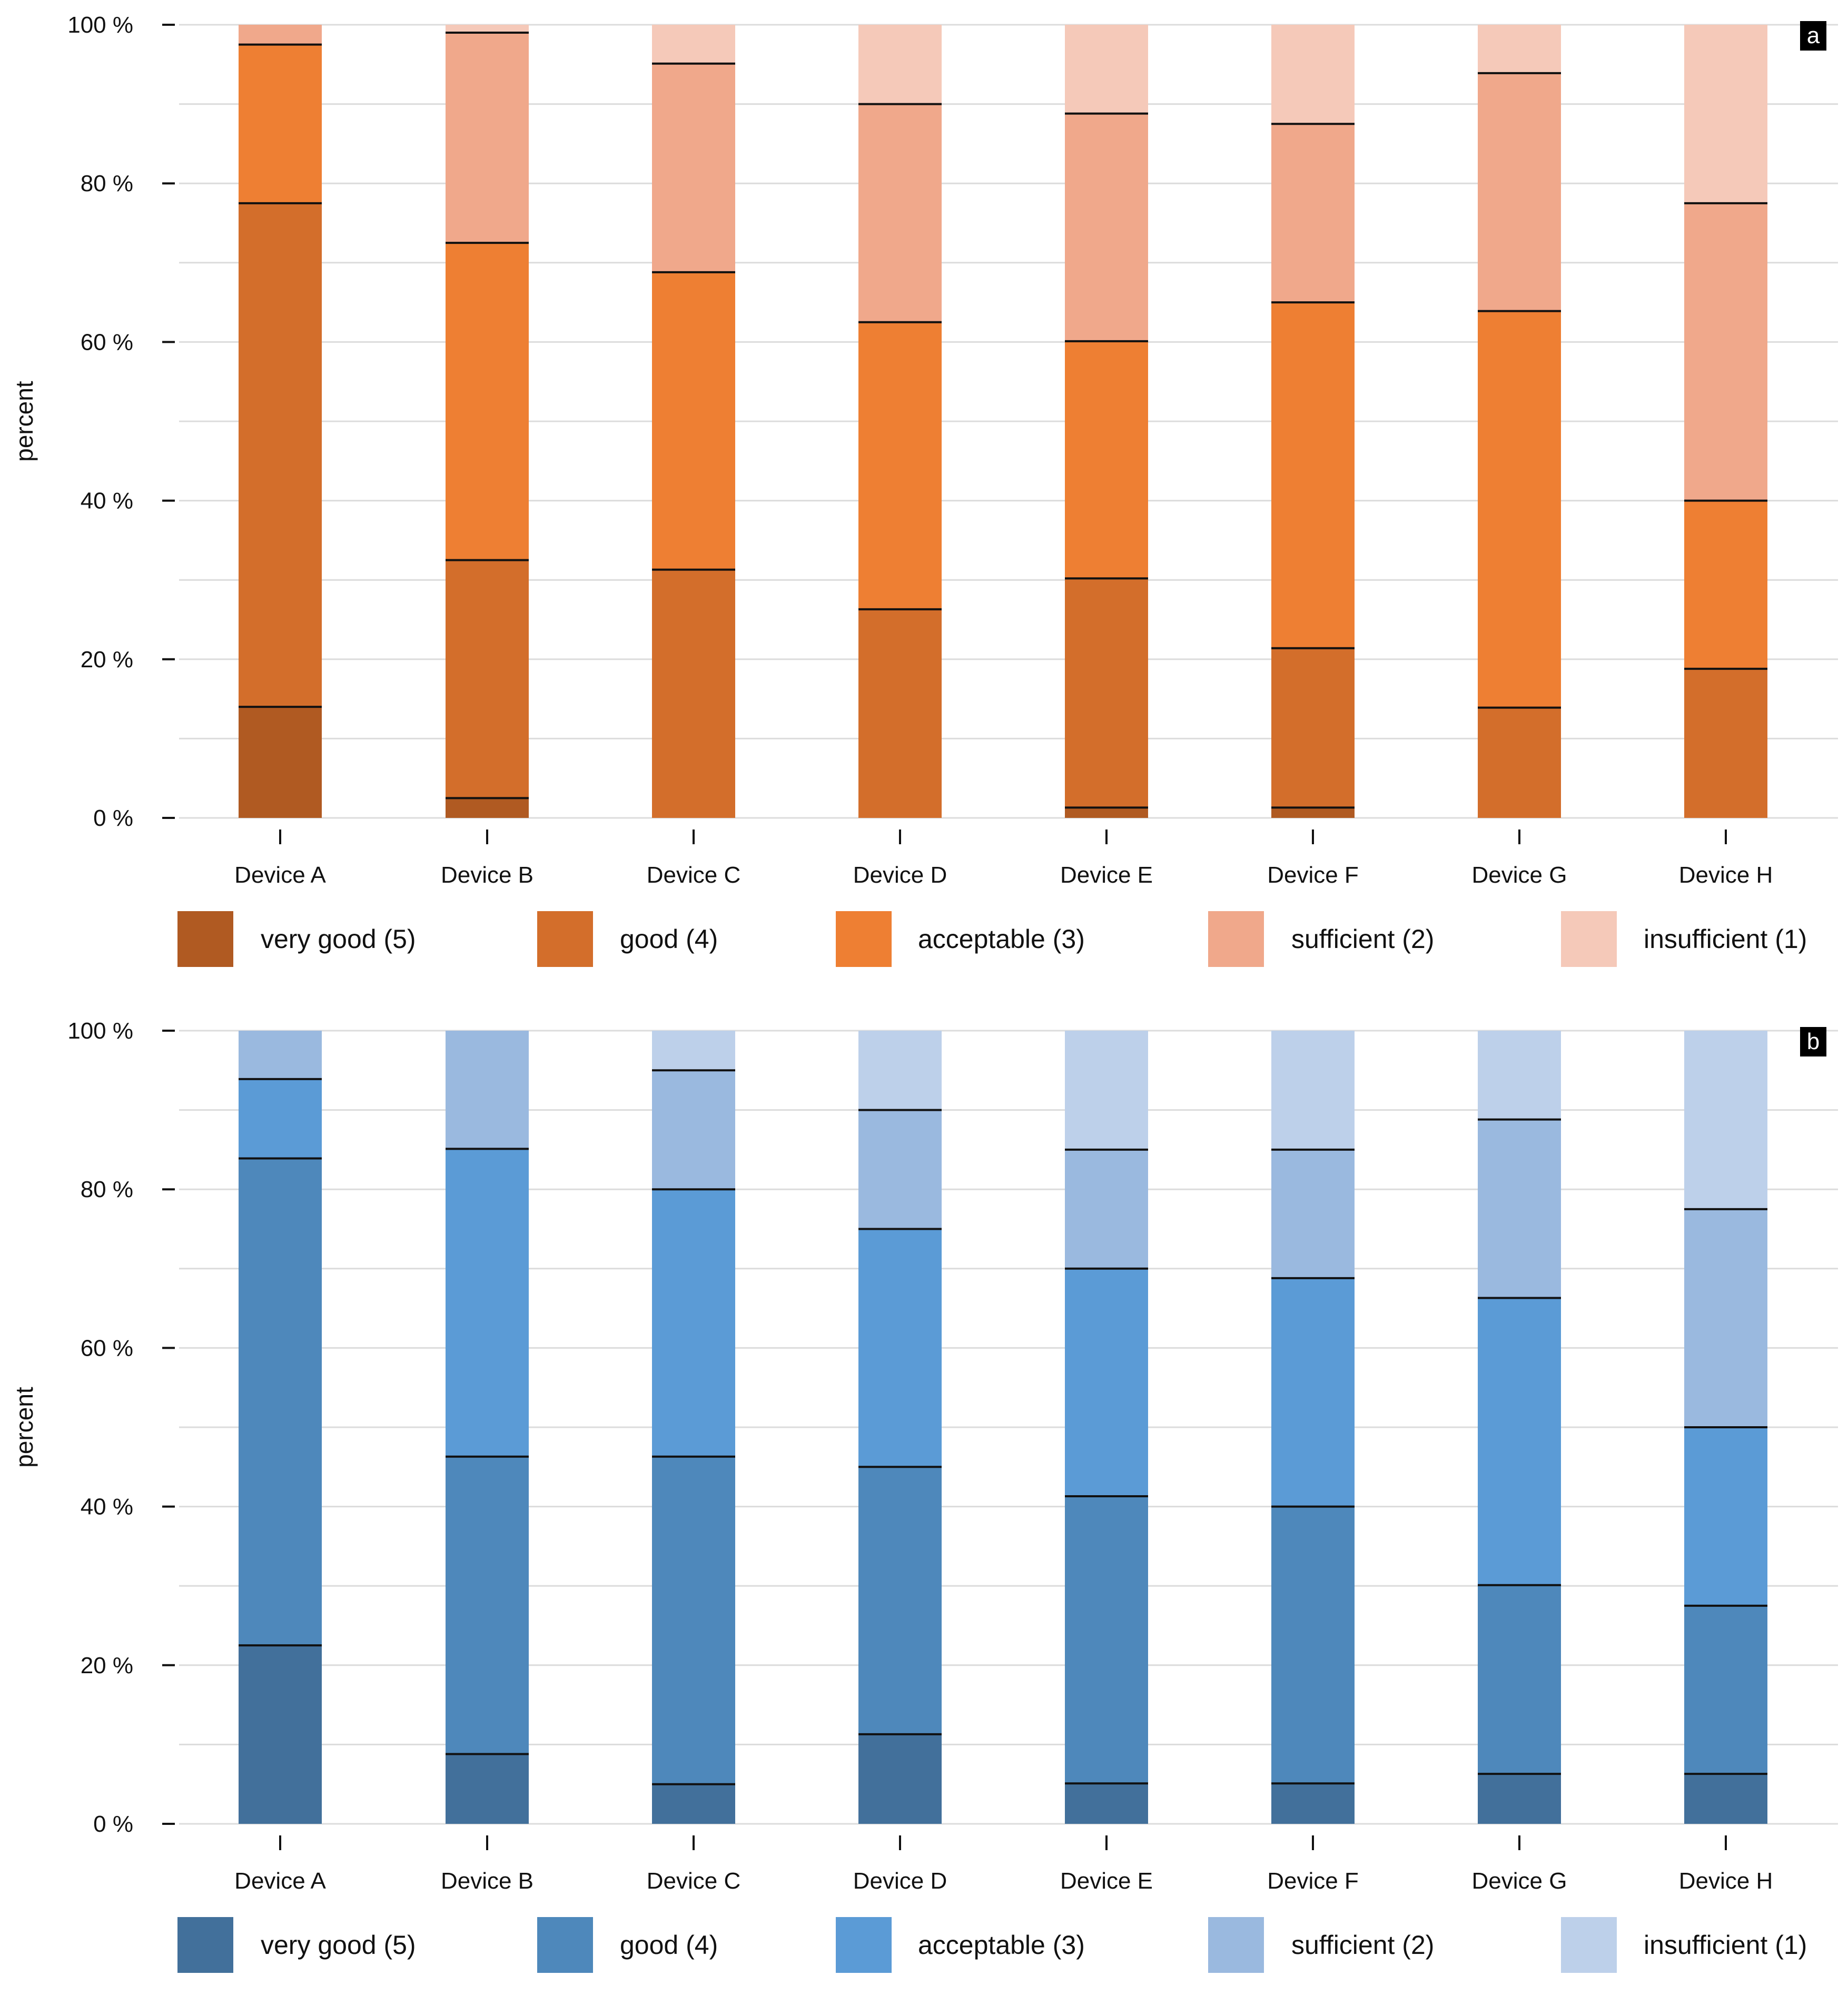 The image size is (1848, 1995). Describe the element at coordinates (338, 1945) in the screenshot. I see `legend-label: very good (5)` at that location.